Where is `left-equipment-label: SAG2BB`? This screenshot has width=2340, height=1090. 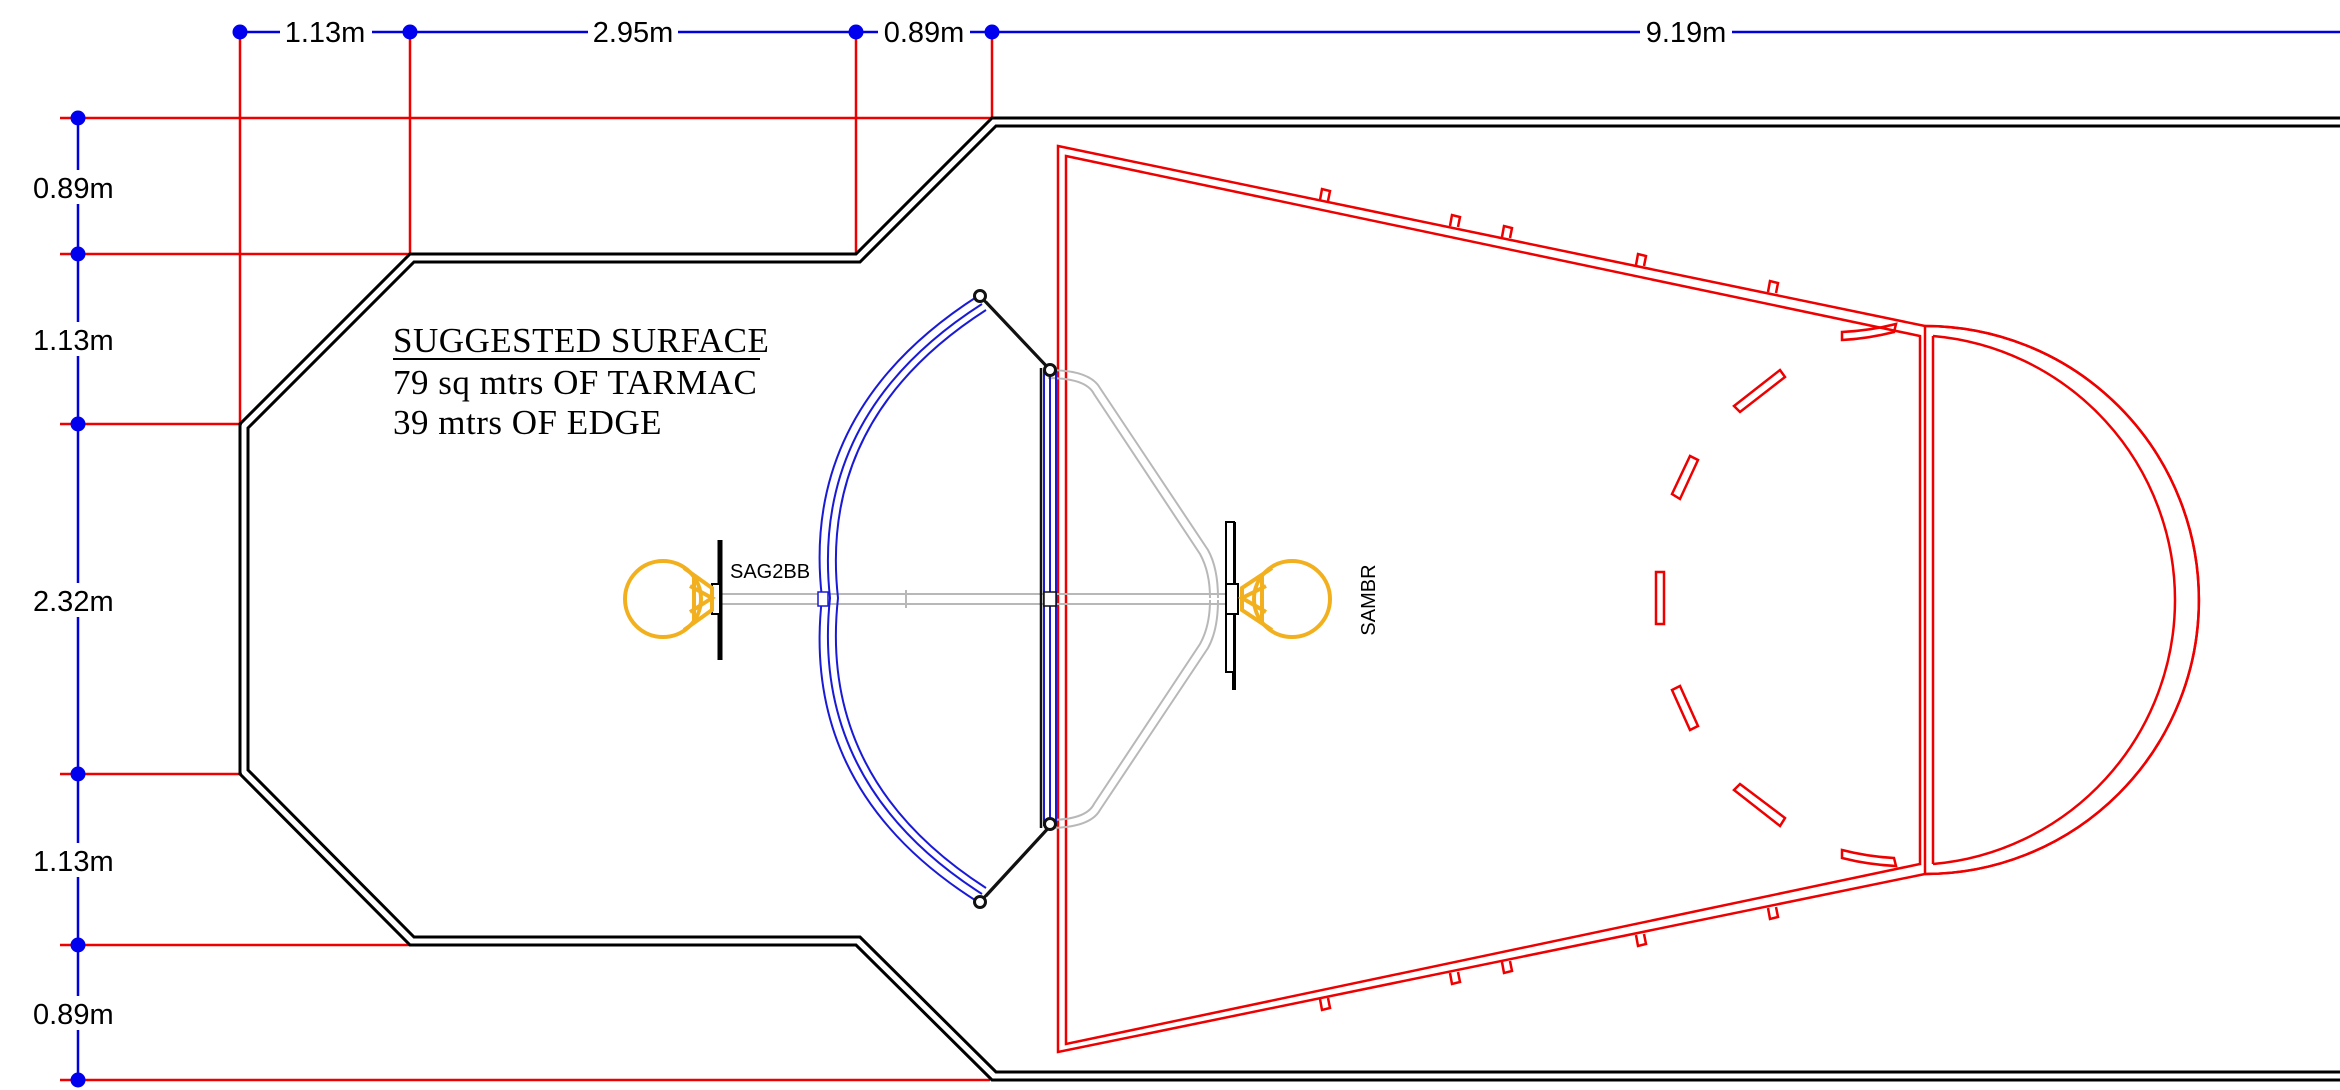 left-equipment-label: SAG2BB is located at coordinates (770, 572).